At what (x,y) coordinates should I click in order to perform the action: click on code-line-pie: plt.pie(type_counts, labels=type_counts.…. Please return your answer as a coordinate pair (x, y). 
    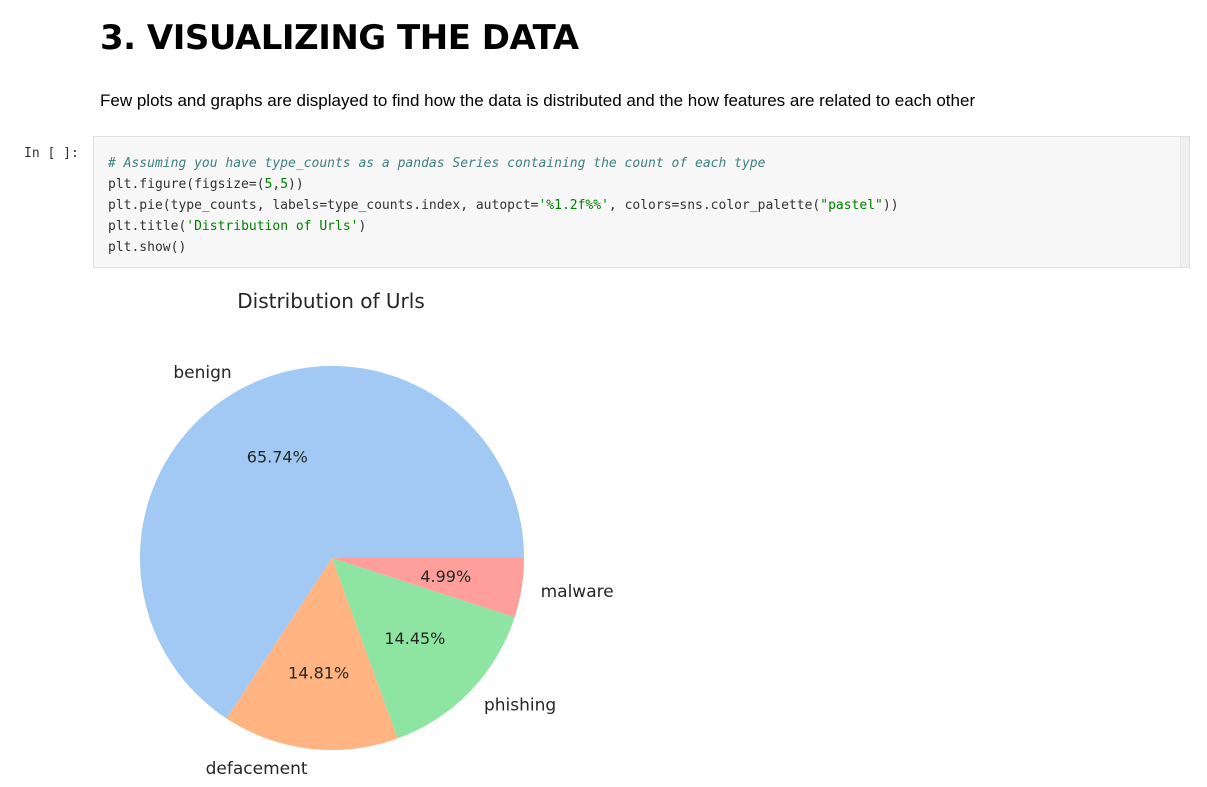
    Looking at the image, I should click on (503, 205).